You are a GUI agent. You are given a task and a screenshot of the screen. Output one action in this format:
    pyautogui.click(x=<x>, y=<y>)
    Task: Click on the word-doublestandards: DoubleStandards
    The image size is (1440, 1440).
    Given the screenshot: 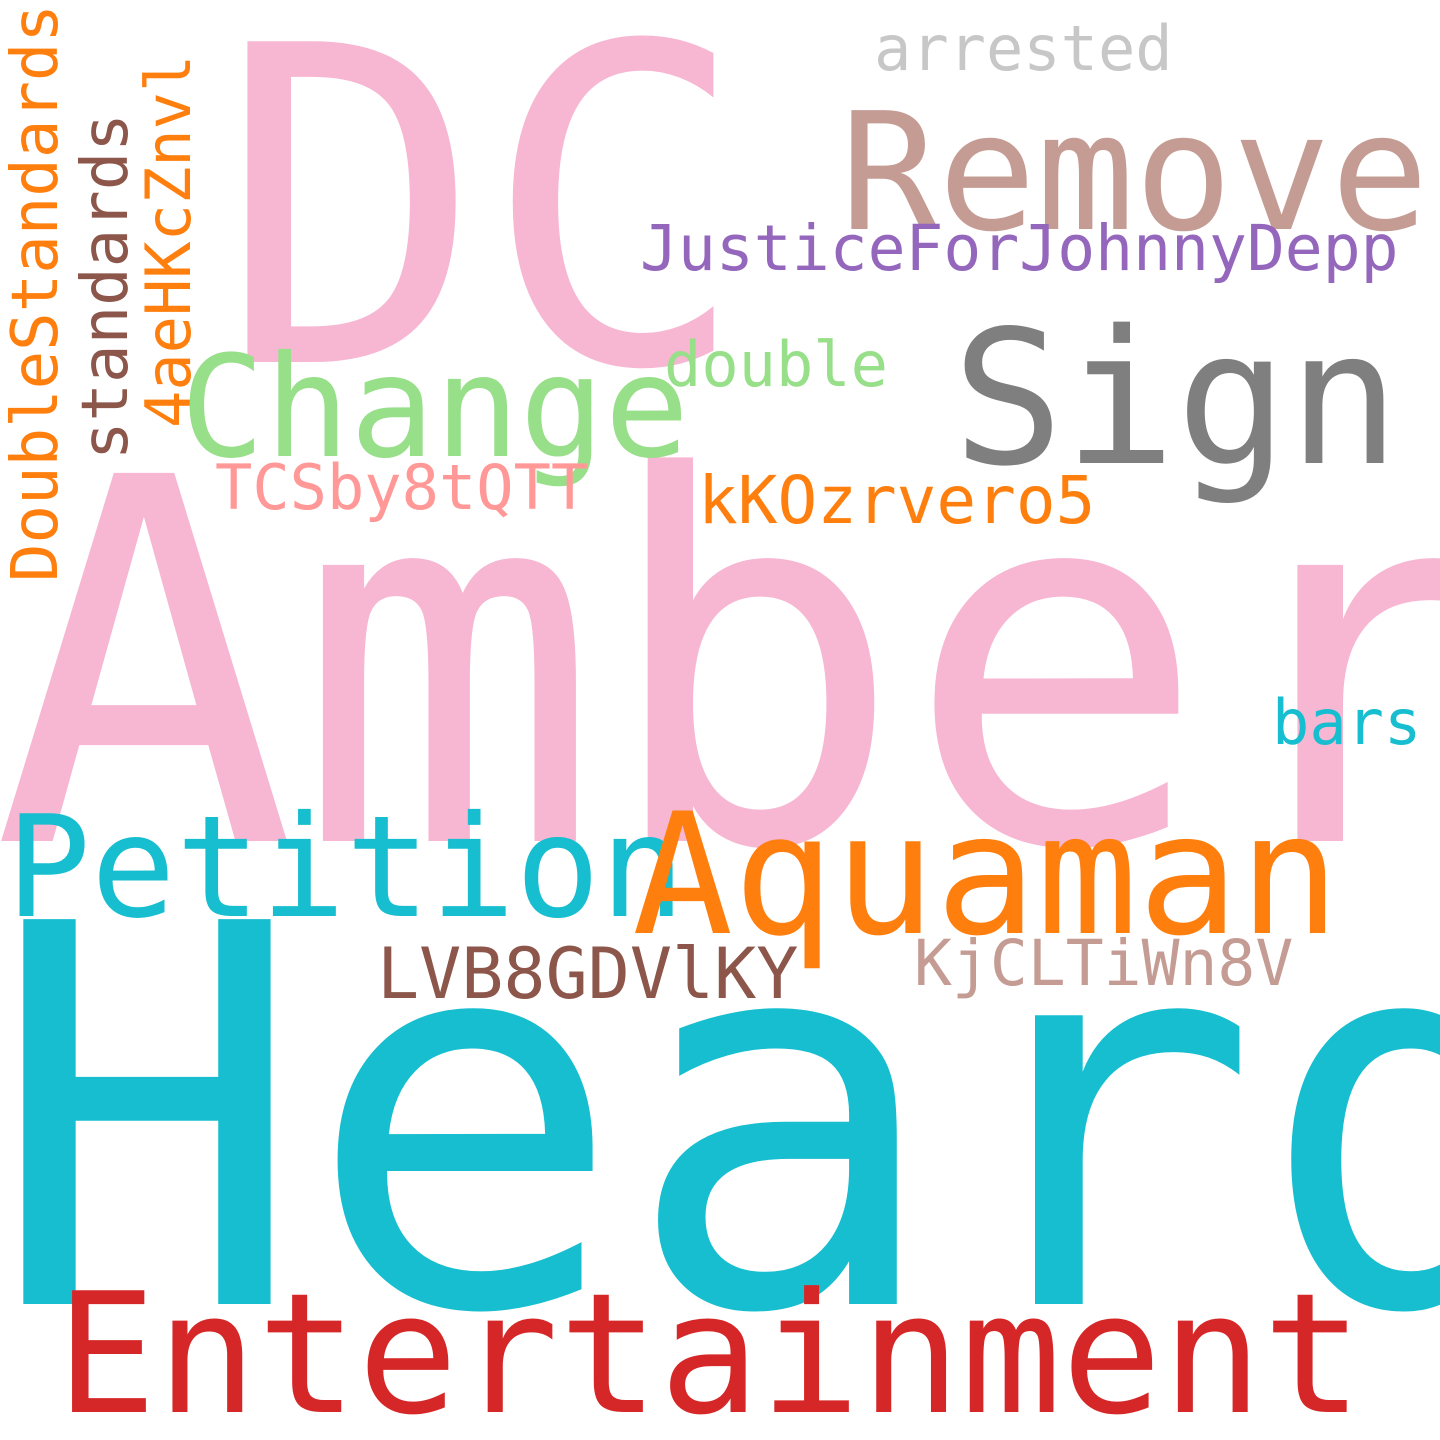 What is the action you would take?
    pyautogui.click(x=36, y=293)
    